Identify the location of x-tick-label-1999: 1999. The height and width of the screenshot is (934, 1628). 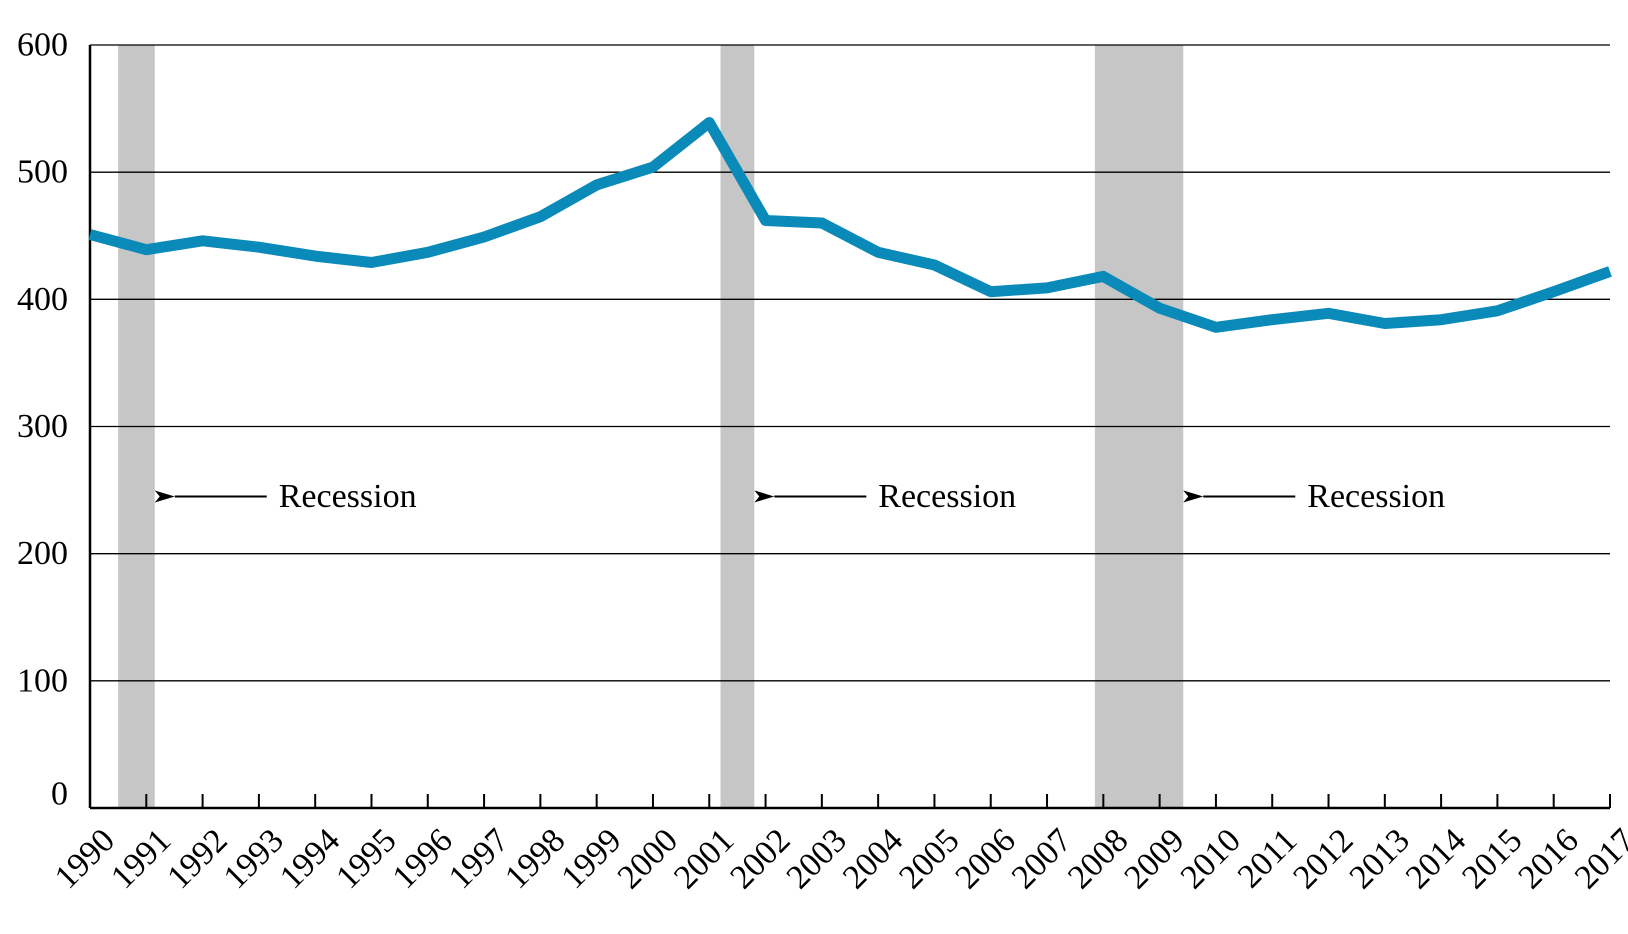
(591, 859).